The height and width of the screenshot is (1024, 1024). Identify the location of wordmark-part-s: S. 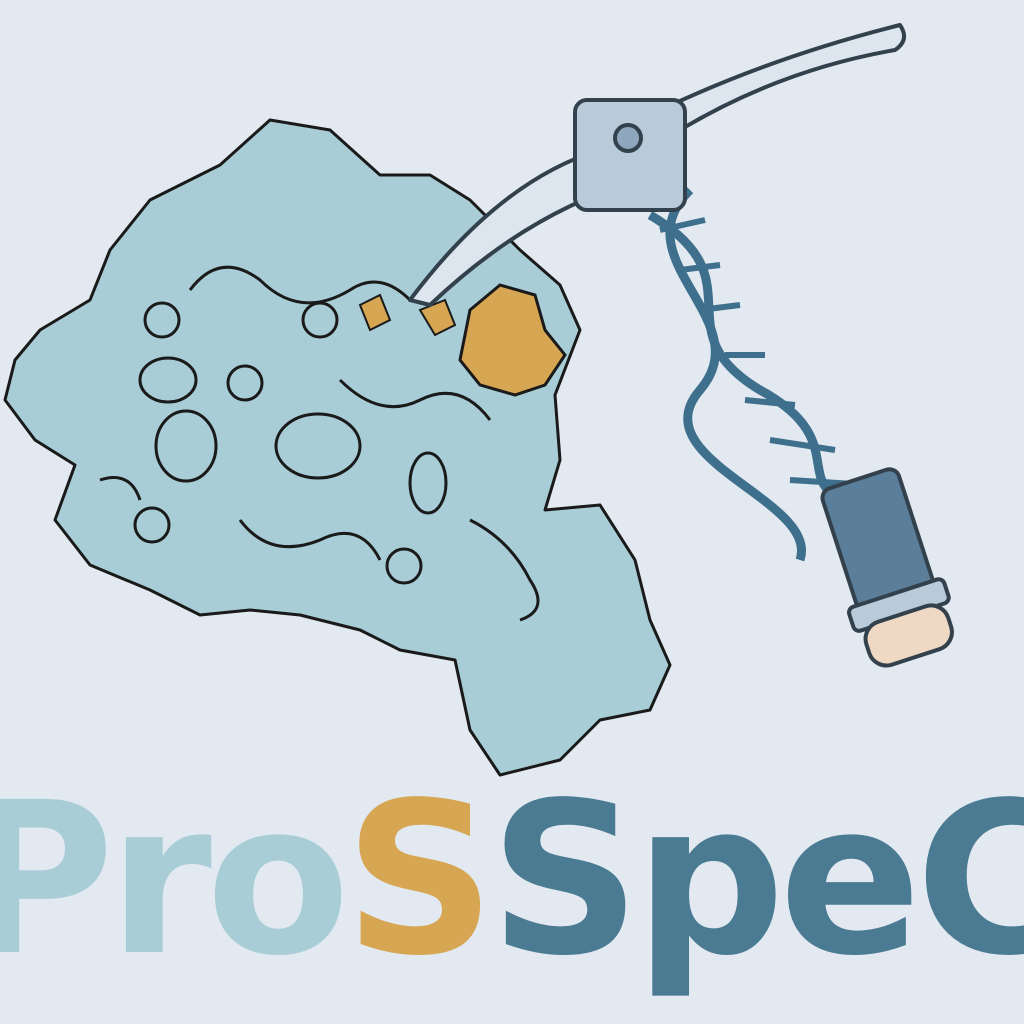
(419, 879).